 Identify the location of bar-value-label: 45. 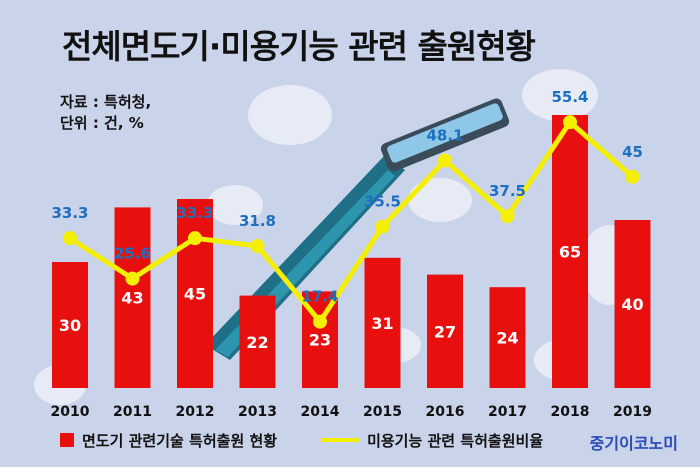
(195, 294).